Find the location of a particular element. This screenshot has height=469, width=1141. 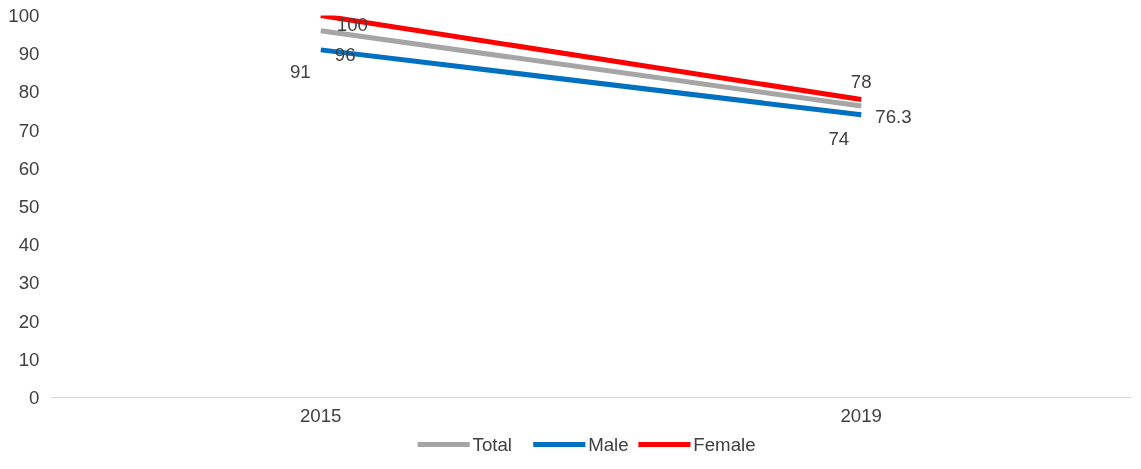

y-tick-label: 40 is located at coordinates (29, 245).